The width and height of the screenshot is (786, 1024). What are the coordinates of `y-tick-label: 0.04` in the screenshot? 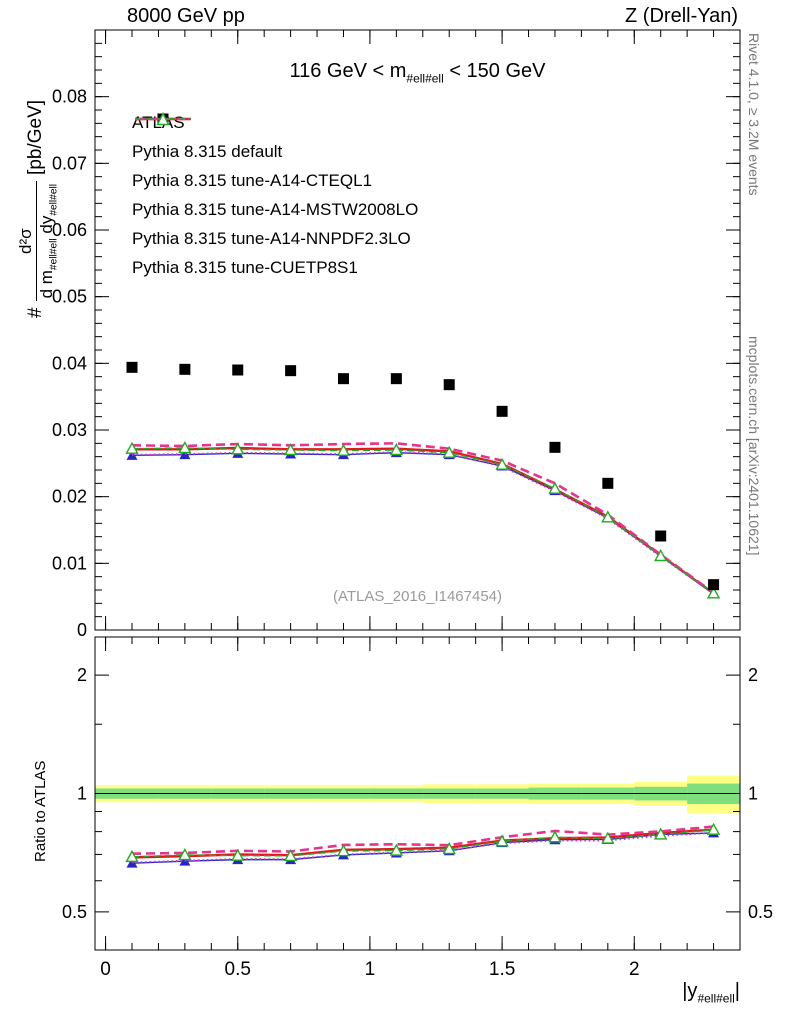 It's located at (69, 363).